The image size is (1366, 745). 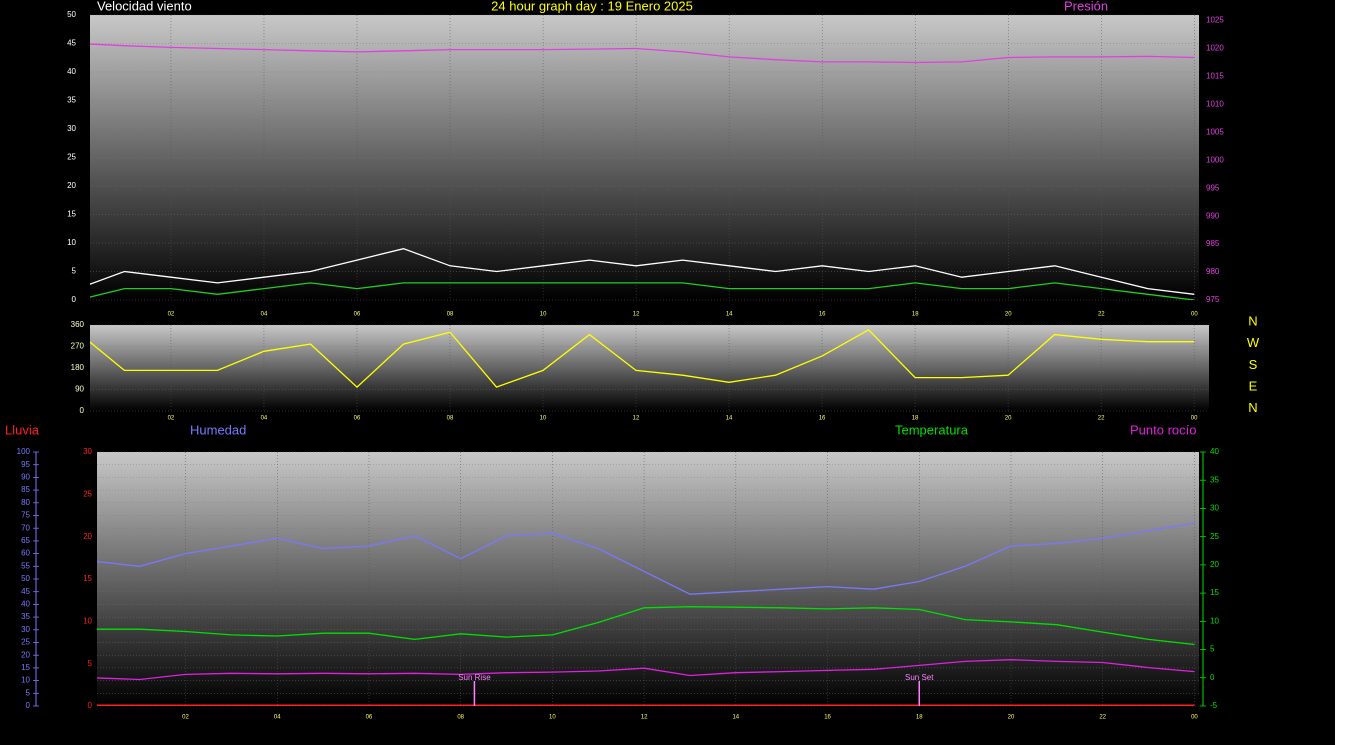 I want to click on tick-label: 990, so click(x=1213, y=215).